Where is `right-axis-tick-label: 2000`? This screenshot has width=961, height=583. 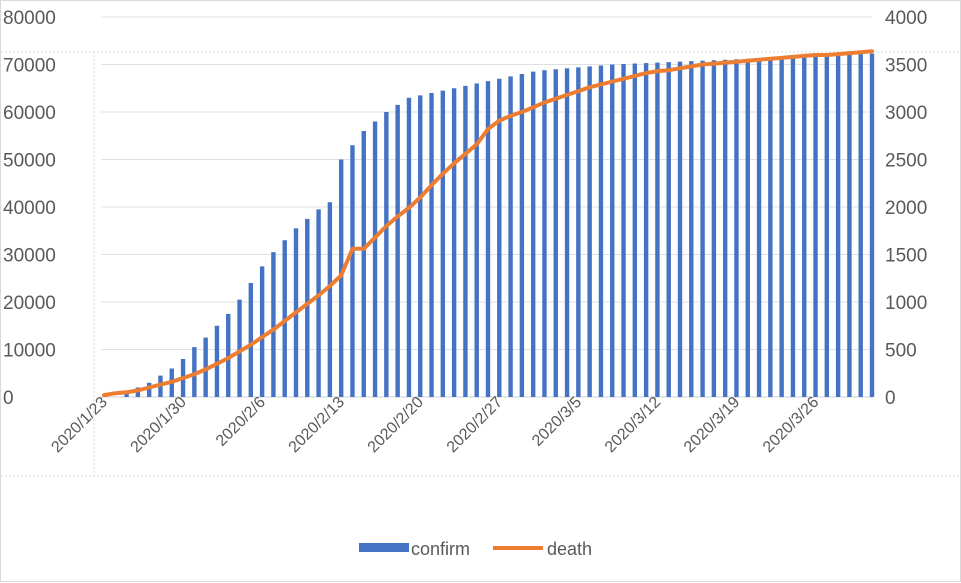 right-axis-tick-label: 2000 is located at coordinates (906, 208).